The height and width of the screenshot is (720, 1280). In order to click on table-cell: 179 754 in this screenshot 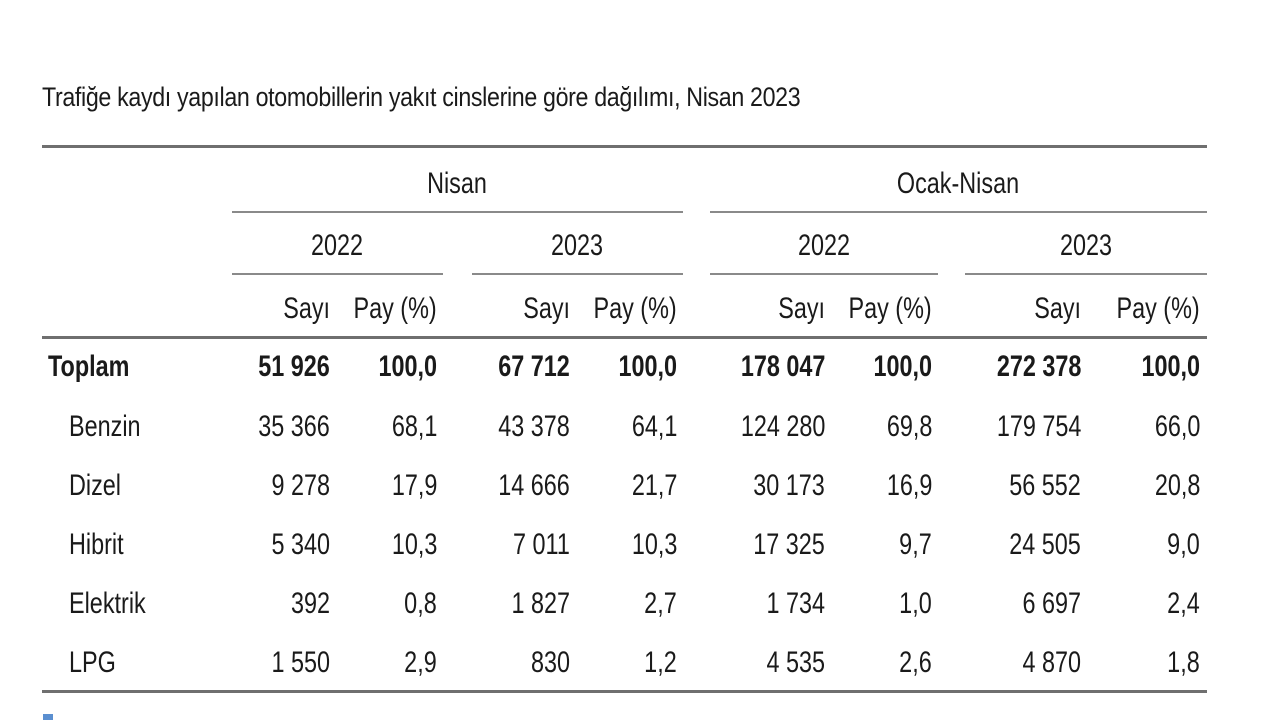, I will do `click(1038, 426)`.